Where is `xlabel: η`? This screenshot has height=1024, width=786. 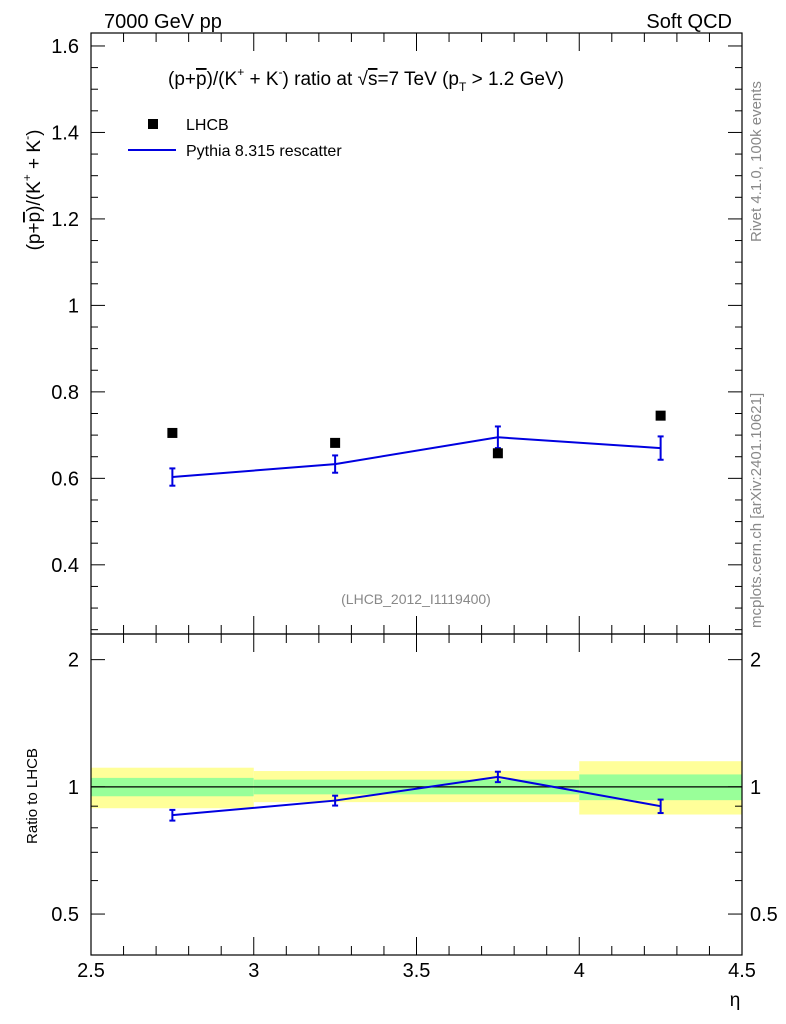 xlabel: η is located at coordinates (735, 1000).